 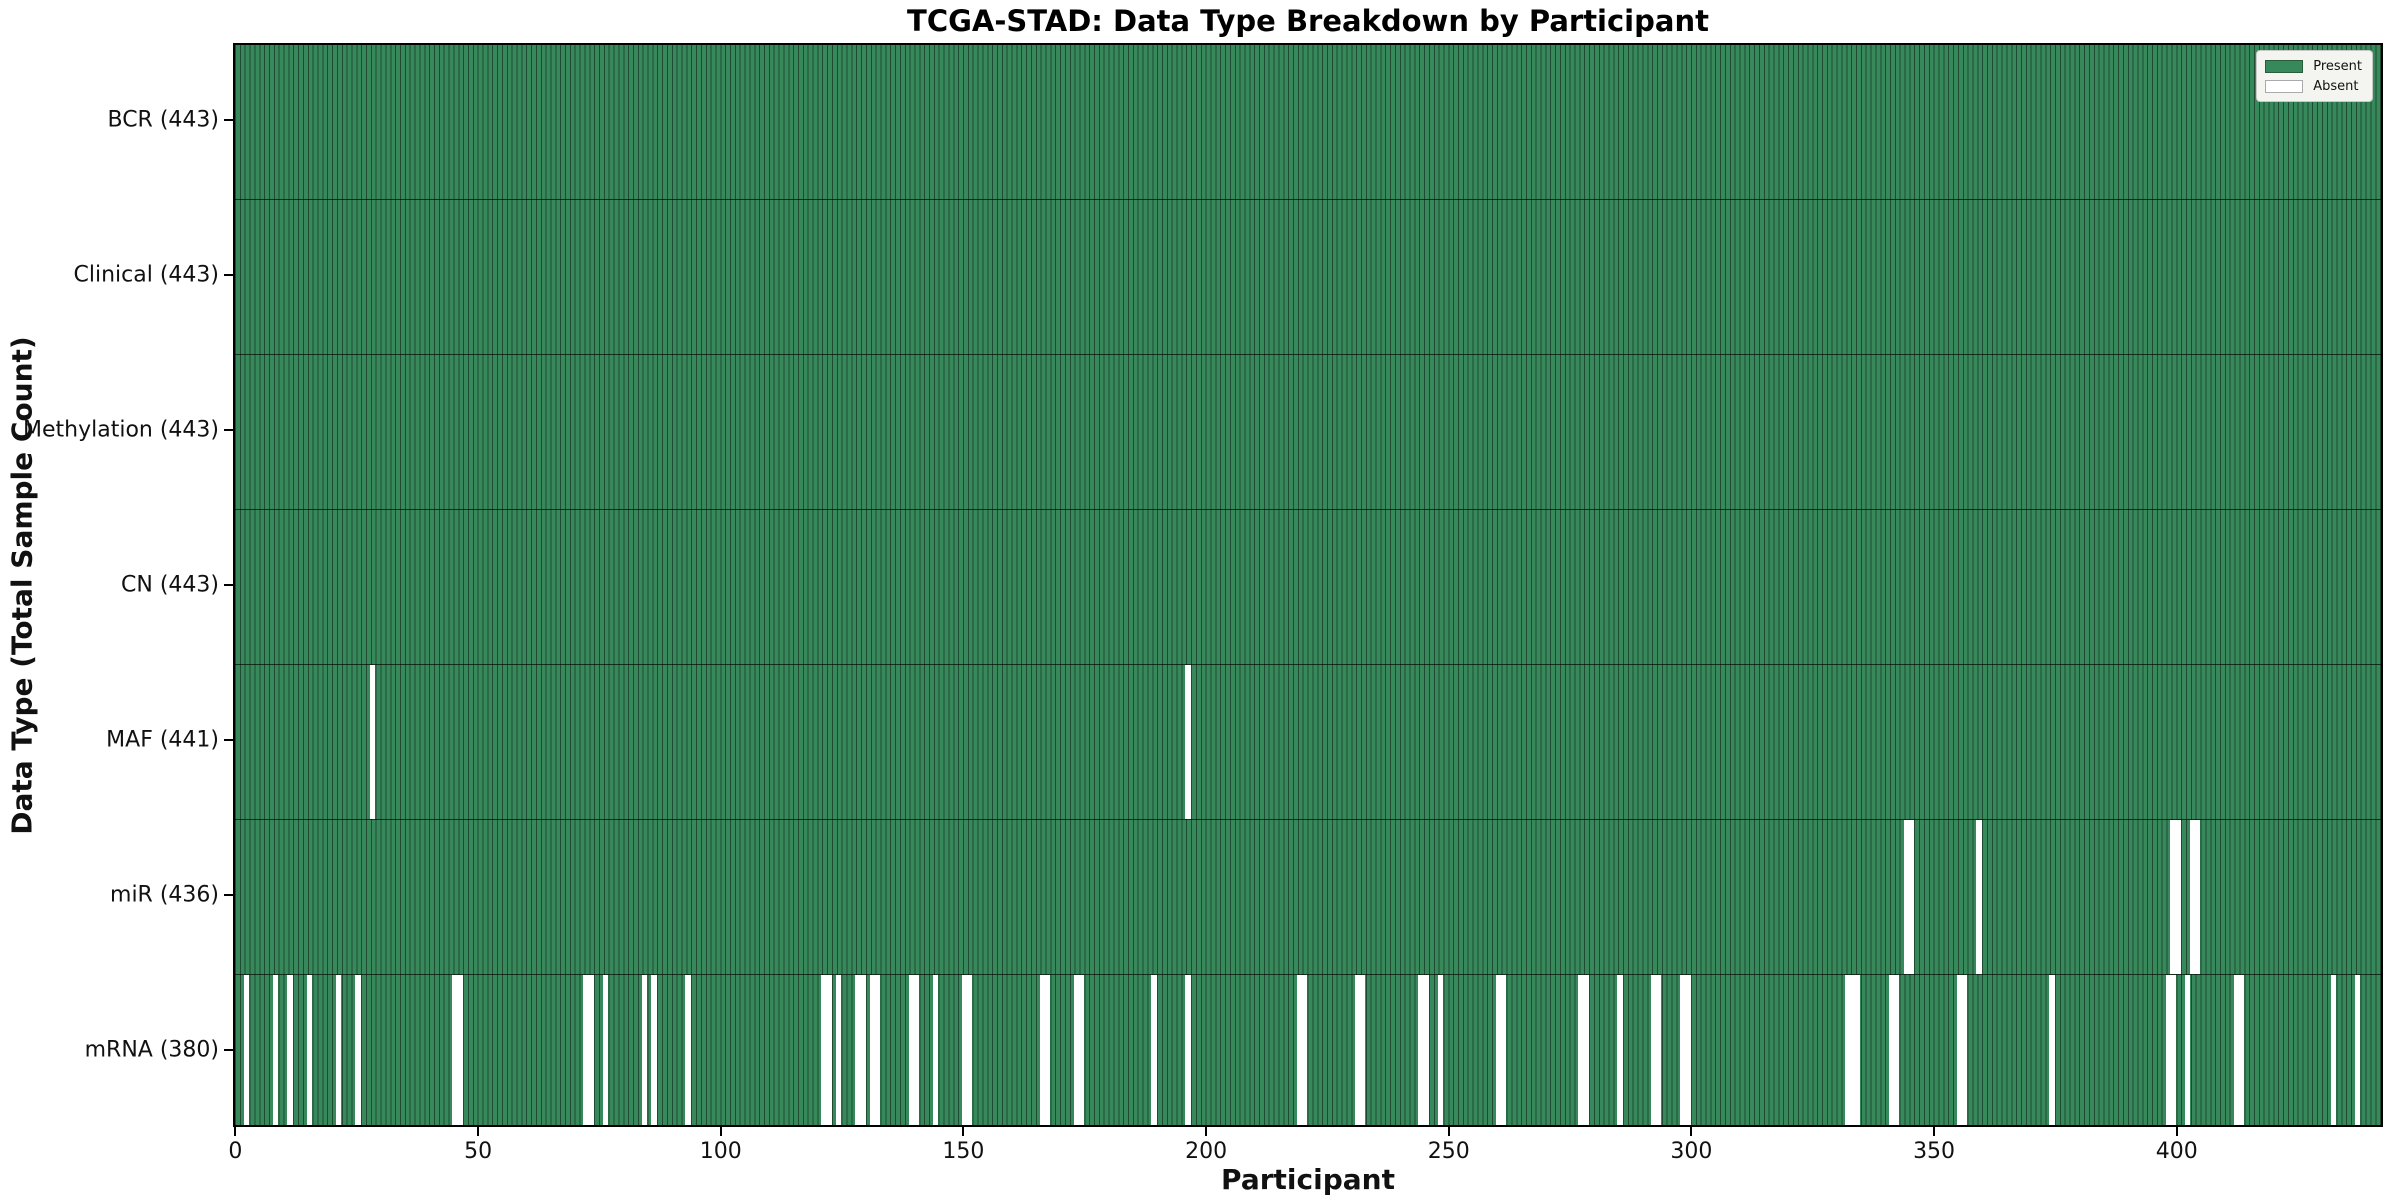 I want to click on x-tick-label: 200, so click(x=1206, y=1151).